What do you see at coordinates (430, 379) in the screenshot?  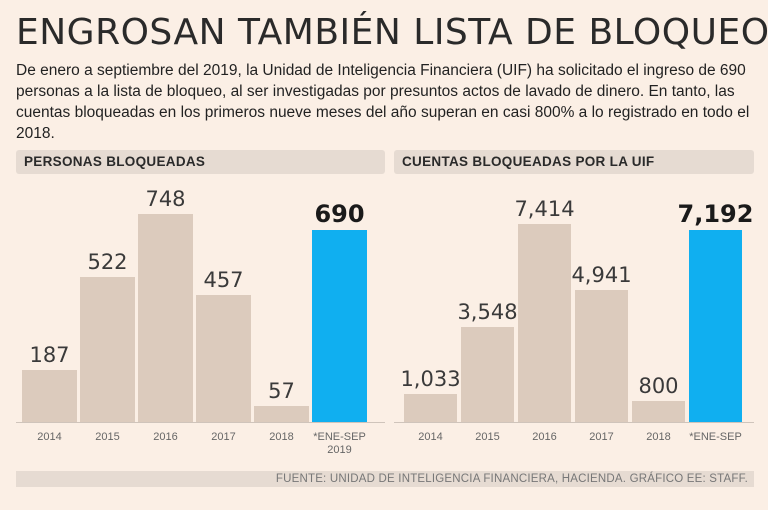 I see `bar-value-label: 1,033` at bounding box center [430, 379].